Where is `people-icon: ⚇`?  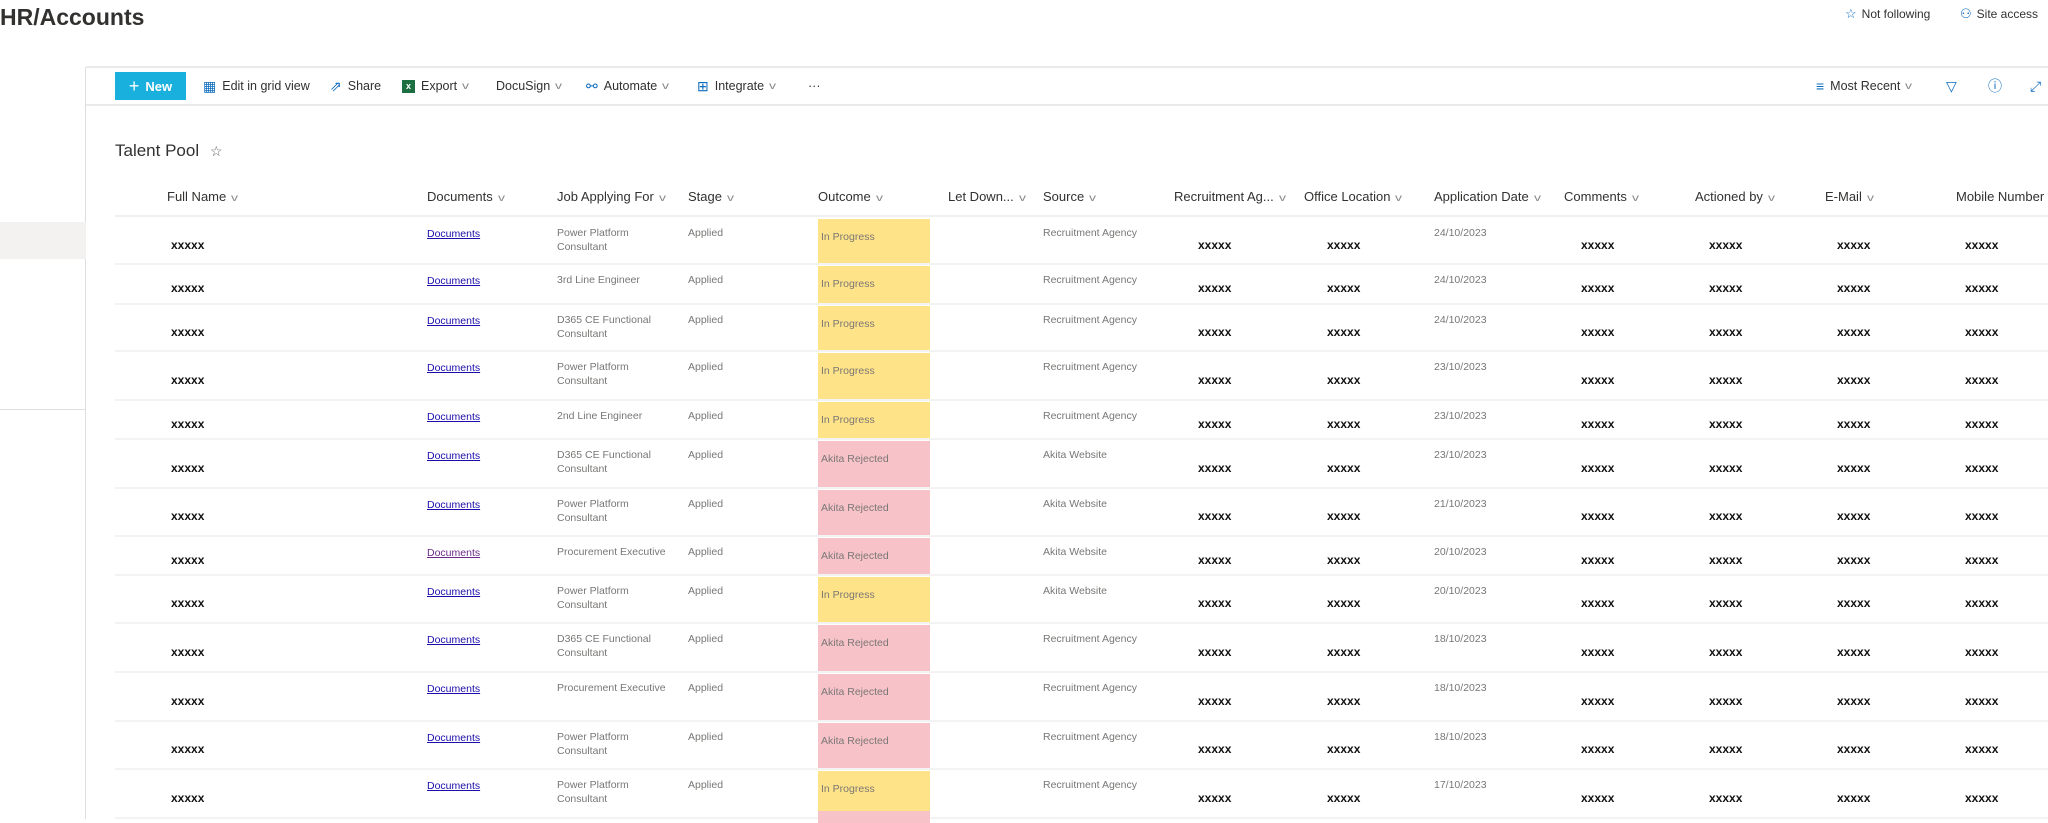
people-icon: ⚇ is located at coordinates (1966, 13).